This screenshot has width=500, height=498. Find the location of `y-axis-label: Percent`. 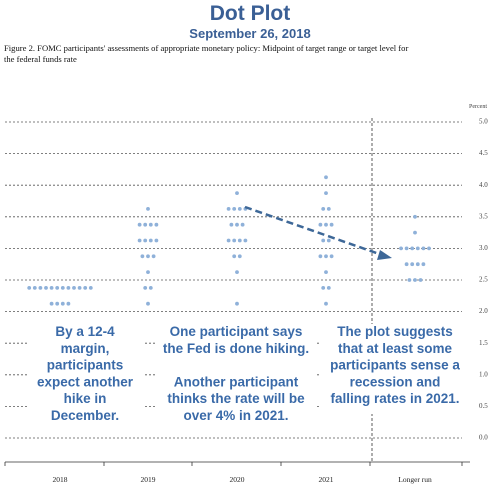

y-axis-label: Percent is located at coordinates (478, 107).